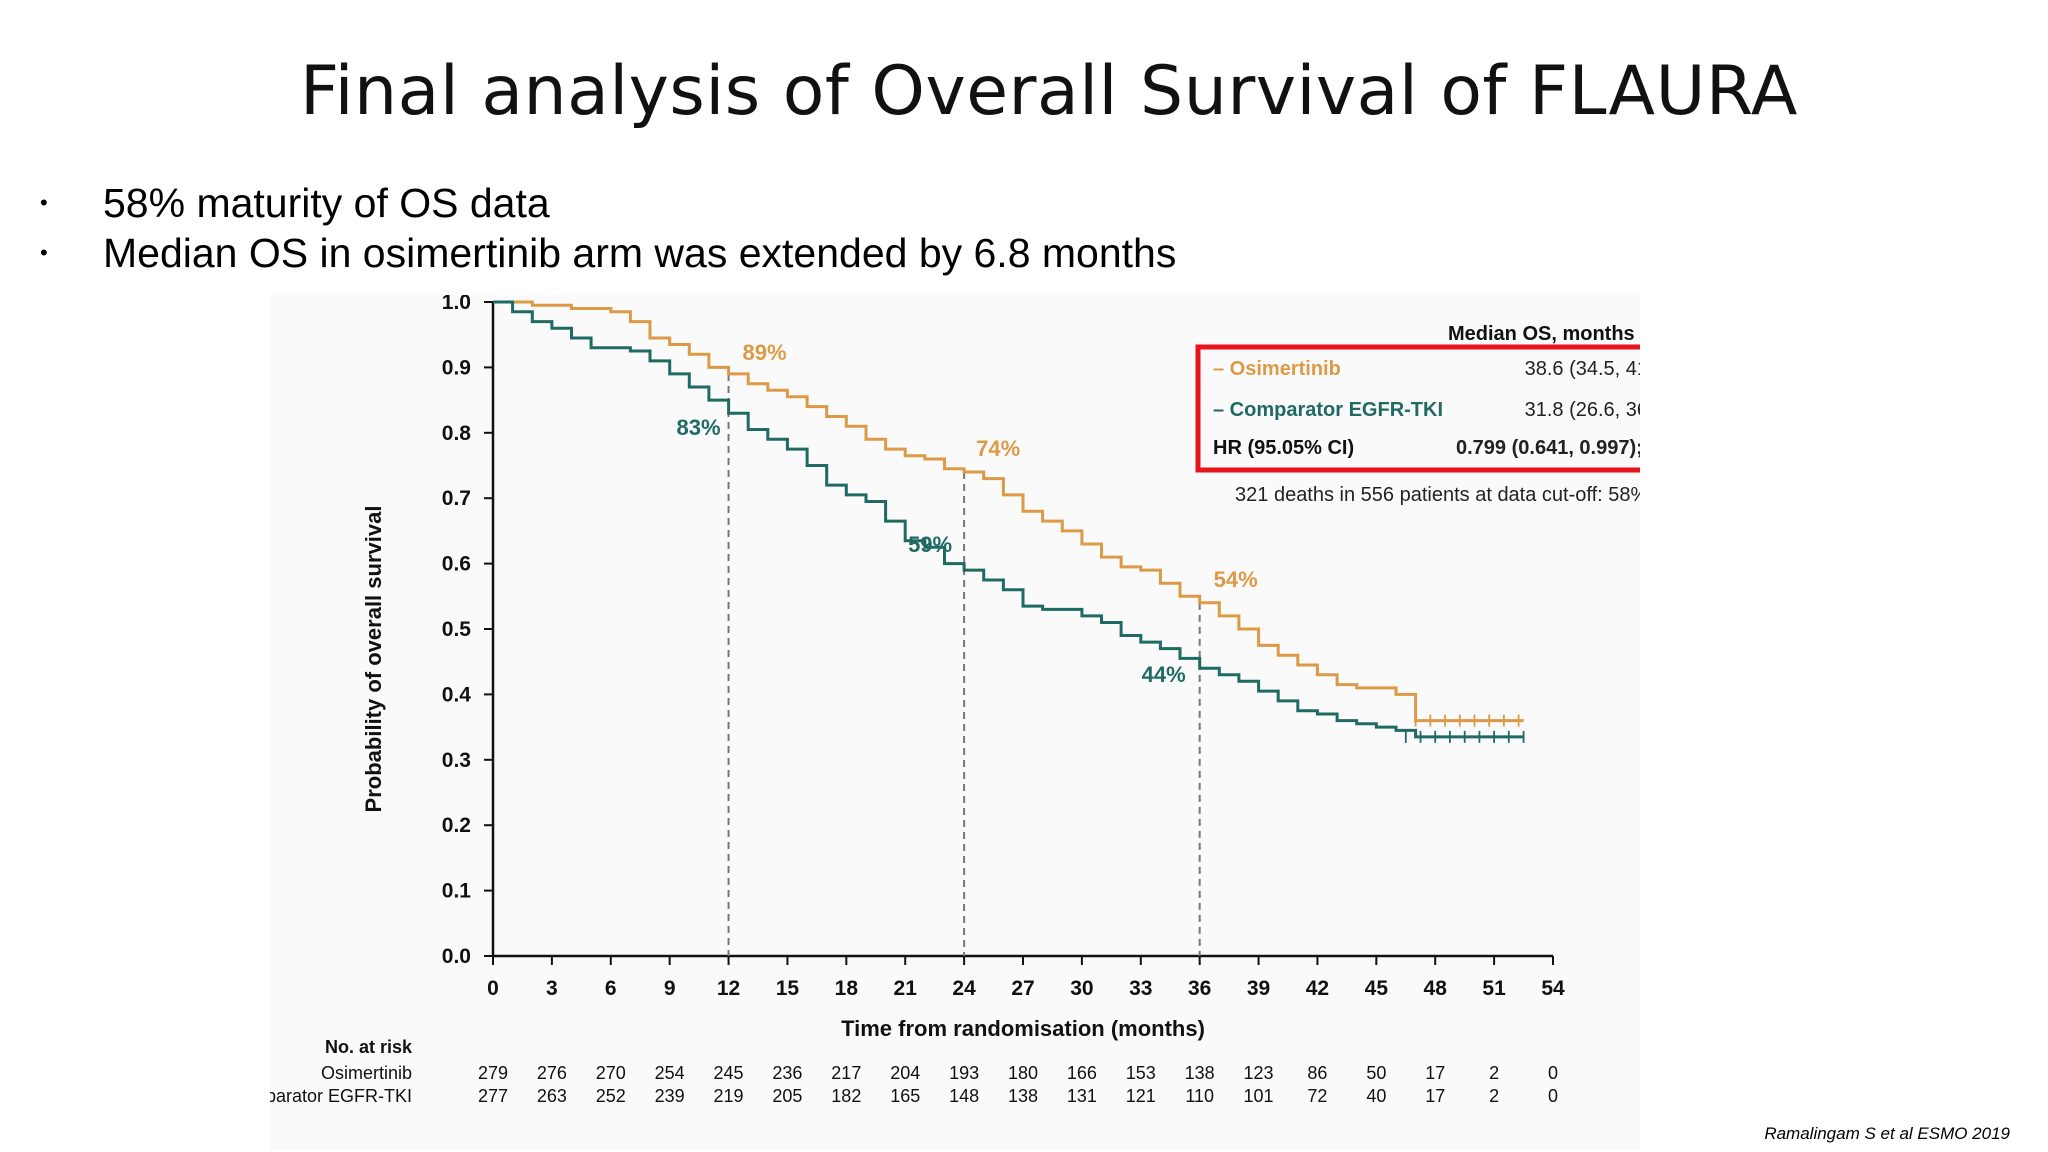 The width and height of the screenshot is (2048, 1152). Describe the element at coordinates (1582, 369) in the screenshot. I see `legend-row-value: 38.6 (34.5, 41.8)` at that location.